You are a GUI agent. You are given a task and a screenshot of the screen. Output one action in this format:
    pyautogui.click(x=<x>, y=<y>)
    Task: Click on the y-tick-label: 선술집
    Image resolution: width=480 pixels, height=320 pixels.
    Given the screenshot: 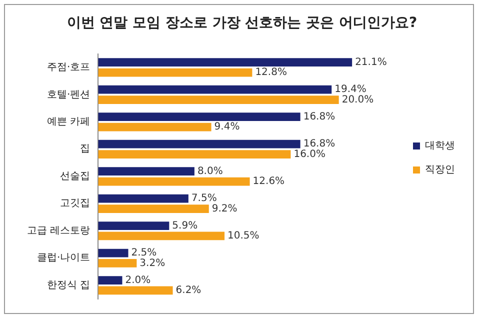 What is the action you would take?
    pyautogui.click(x=75, y=176)
    